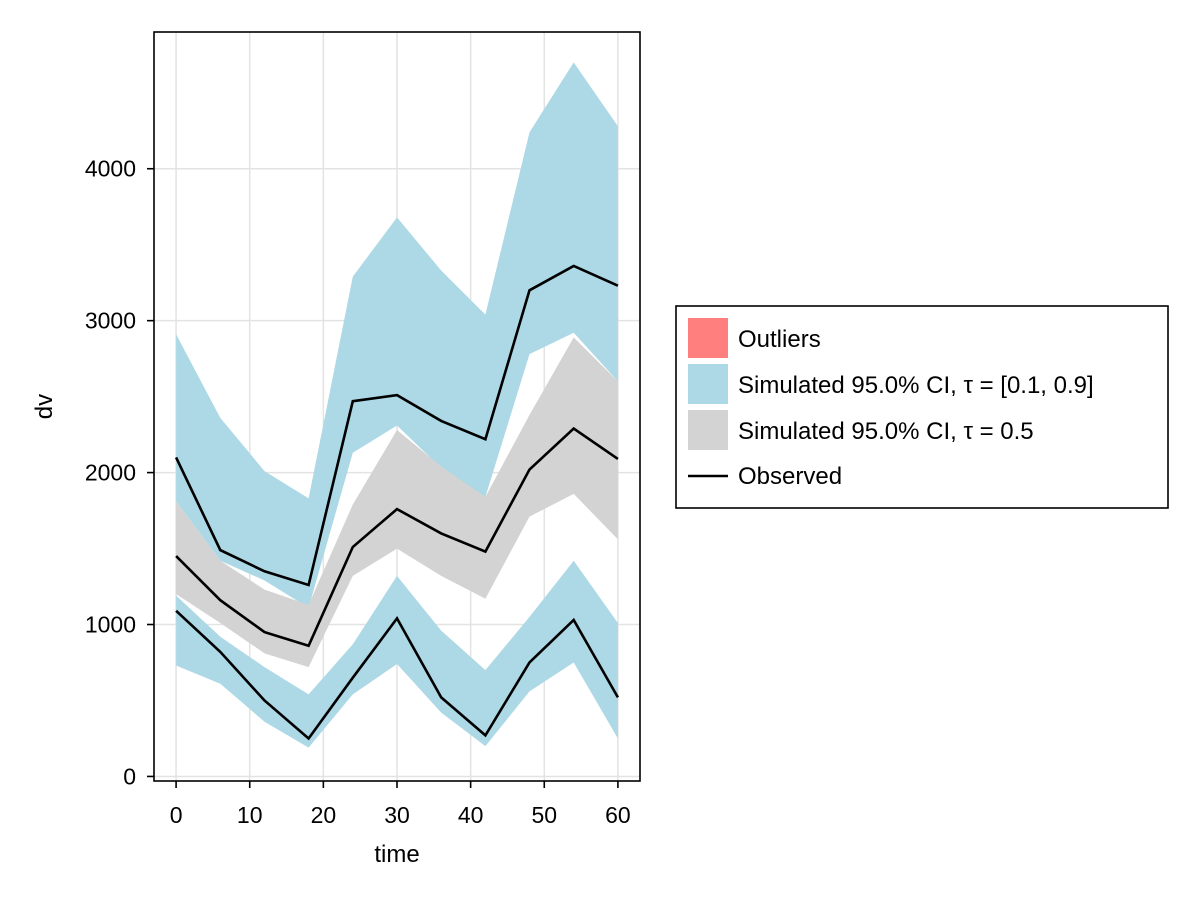 This screenshot has width=1200, height=900. I want to click on ci-band-median-ci, so click(397, 502).